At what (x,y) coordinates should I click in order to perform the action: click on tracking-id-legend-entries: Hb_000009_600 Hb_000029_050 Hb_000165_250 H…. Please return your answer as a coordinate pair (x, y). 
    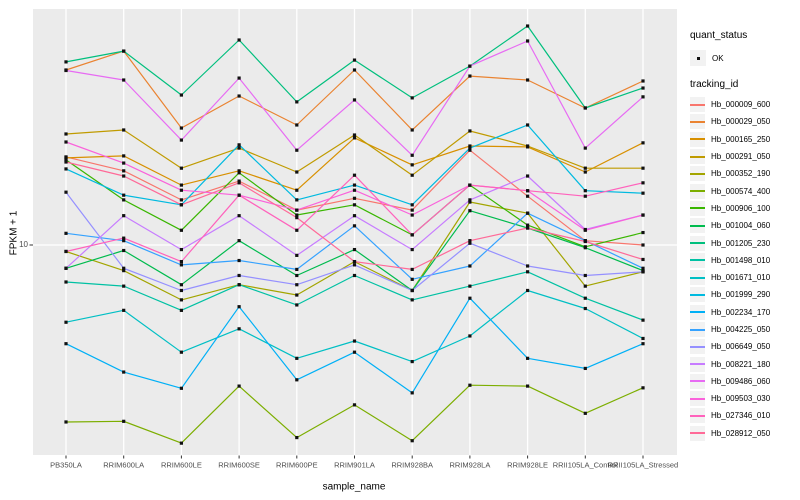
    Looking at the image, I should click on (744, 269).